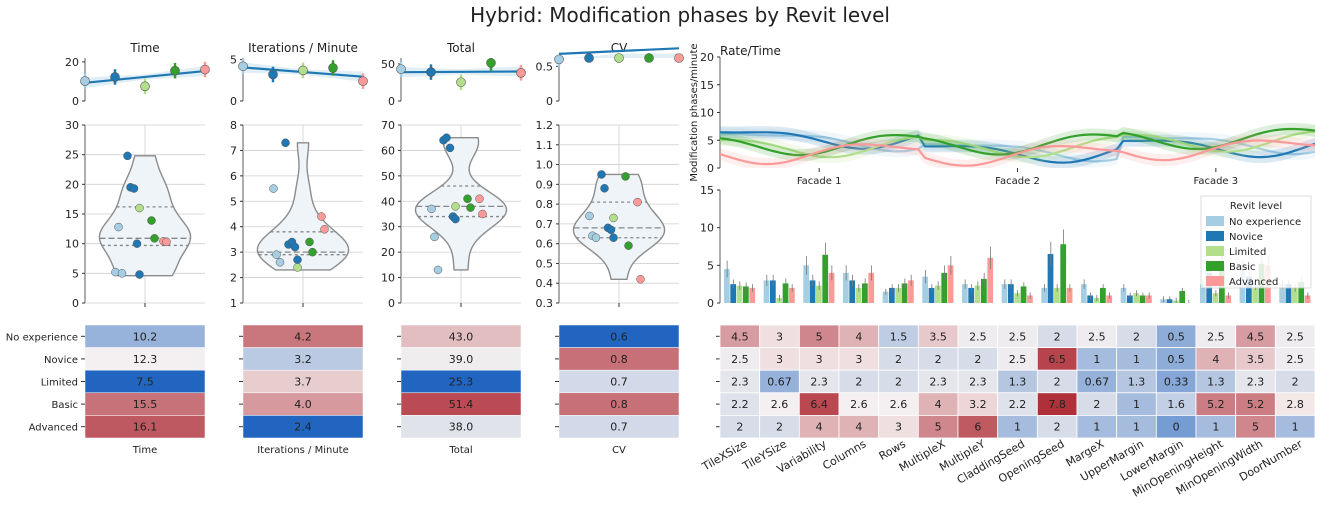 Image resolution: width=1321 pixels, height=507 pixels. What do you see at coordinates (545, 66) in the screenshot?
I see `trend-y-tick-label: 0.5` at bounding box center [545, 66].